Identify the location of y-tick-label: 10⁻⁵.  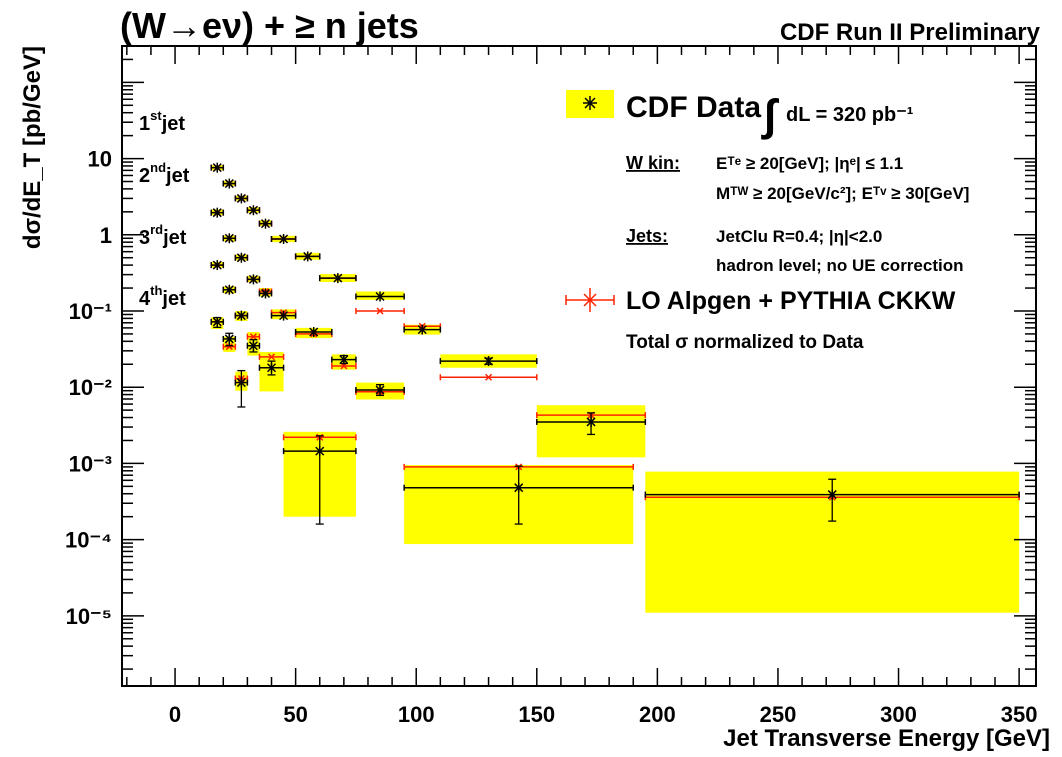
(89, 616).